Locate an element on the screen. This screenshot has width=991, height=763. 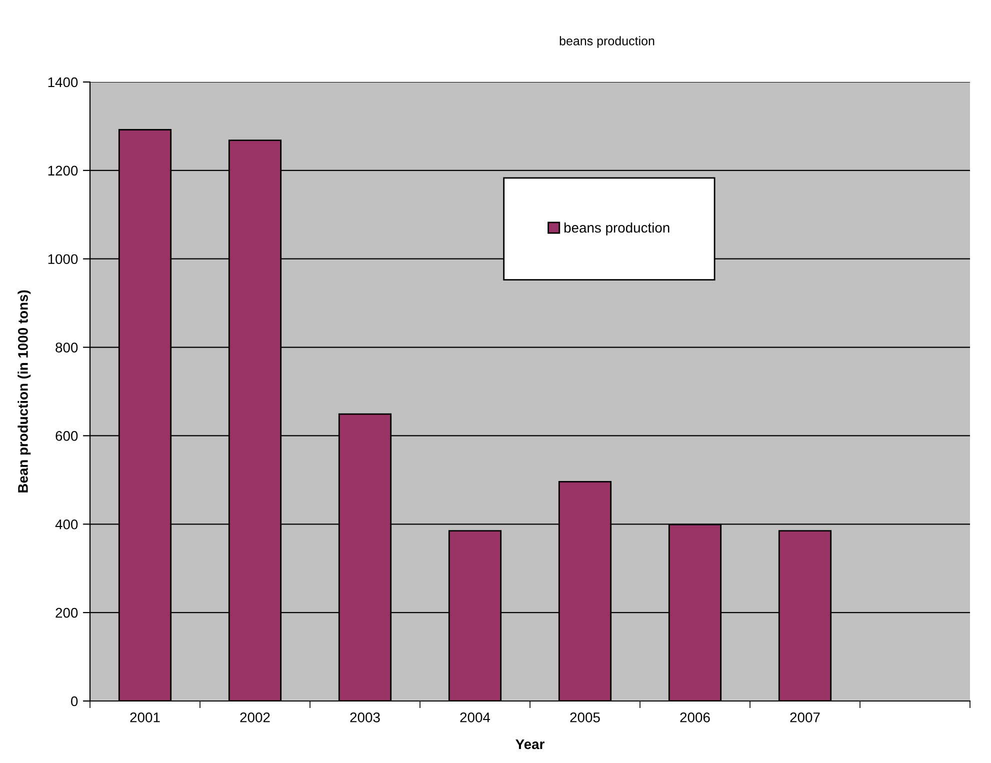
y-tick-label: 0 is located at coordinates (74, 701).